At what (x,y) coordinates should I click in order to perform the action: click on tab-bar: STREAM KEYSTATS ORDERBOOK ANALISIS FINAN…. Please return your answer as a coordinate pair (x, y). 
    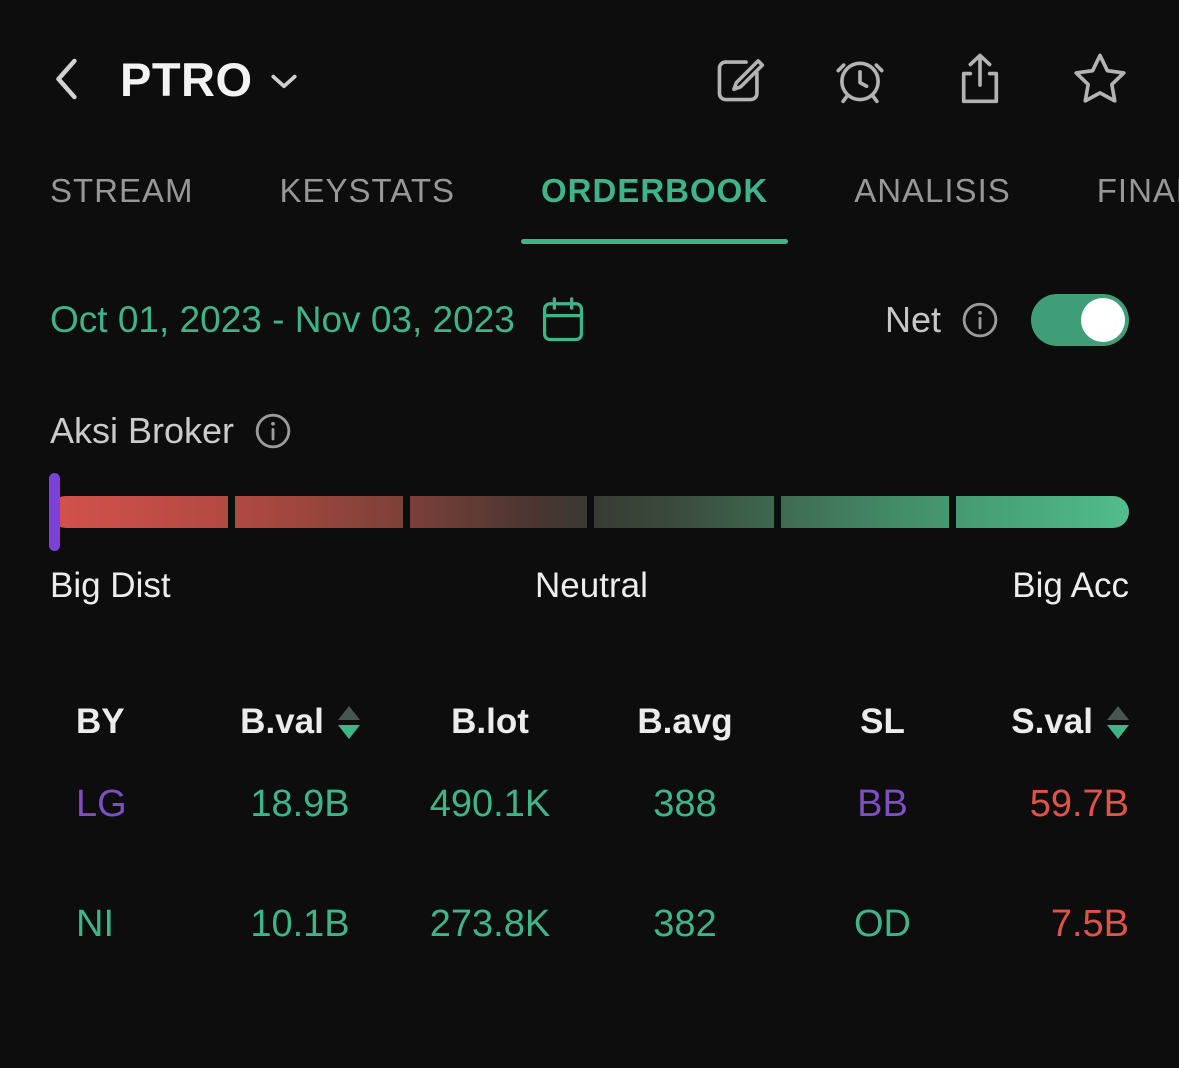
    Looking at the image, I should click on (614, 208).